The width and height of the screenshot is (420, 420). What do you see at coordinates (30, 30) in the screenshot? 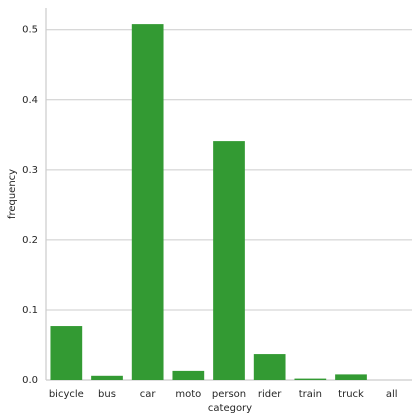
I see `y-tick-label: 0.5` at bounding box center [30, 30].